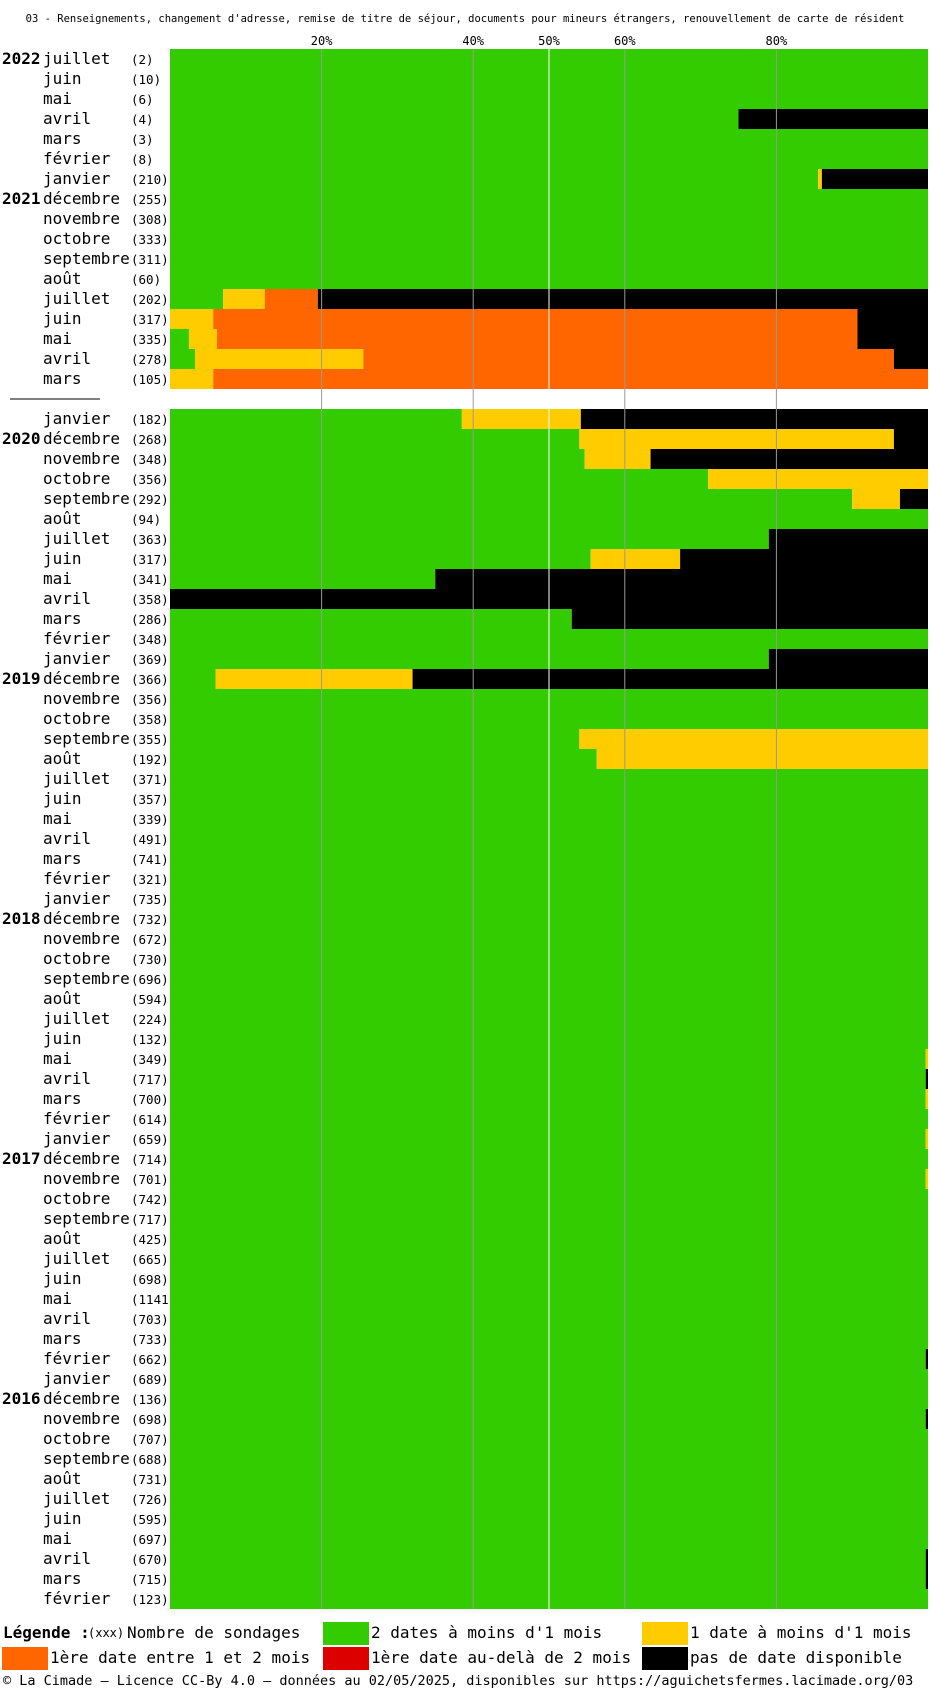 Image resolution: width=930 pixels, height=1695 pixels. What do you see at coordinates (150, 1519) in the screenshot?
I see `count-label: (595)` at bounding box center [150, 1519].